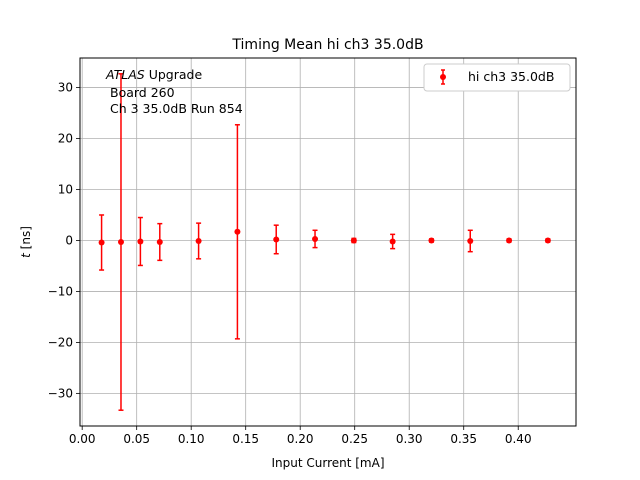 The height and width of the screenshot is (480, 640). What do you see at coordinates (82, 439) in the screenshot?
I see `x-tick-label: 0.00` at bounding box center [82, 439].